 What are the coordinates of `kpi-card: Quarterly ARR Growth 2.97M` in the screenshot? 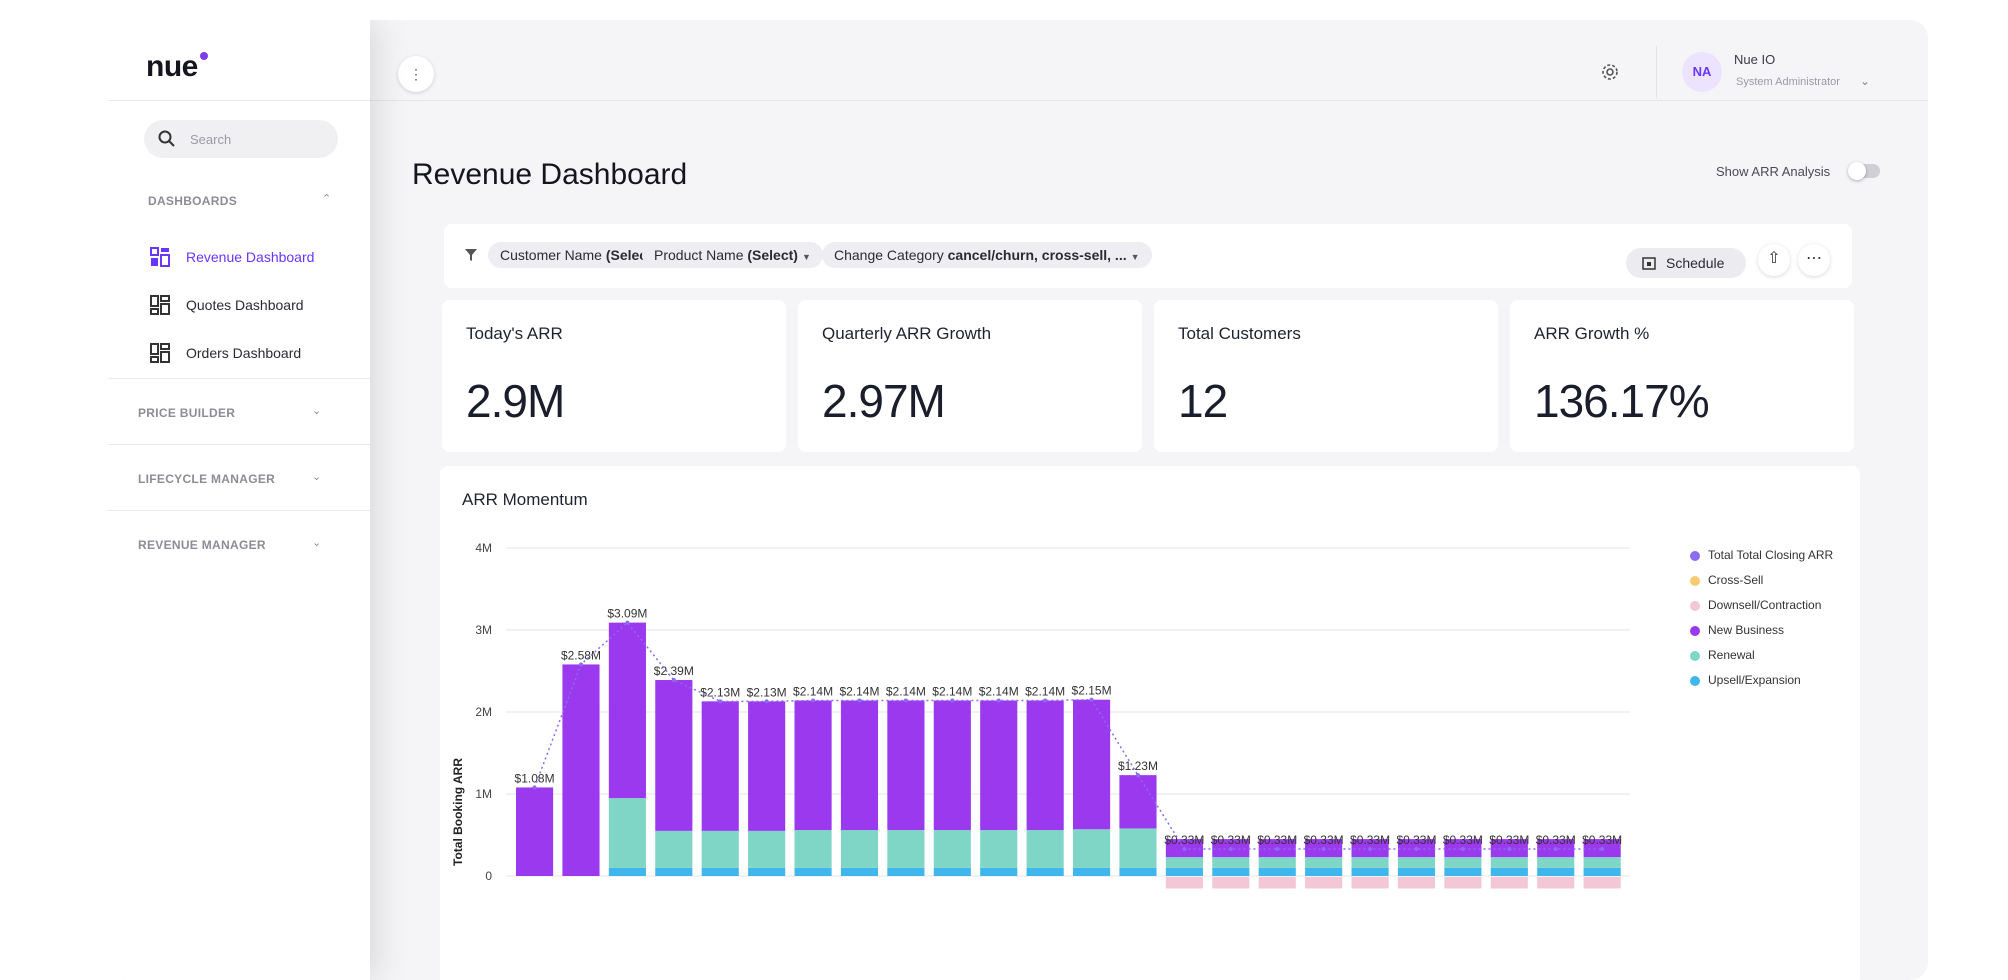 It's located at (970, 376).